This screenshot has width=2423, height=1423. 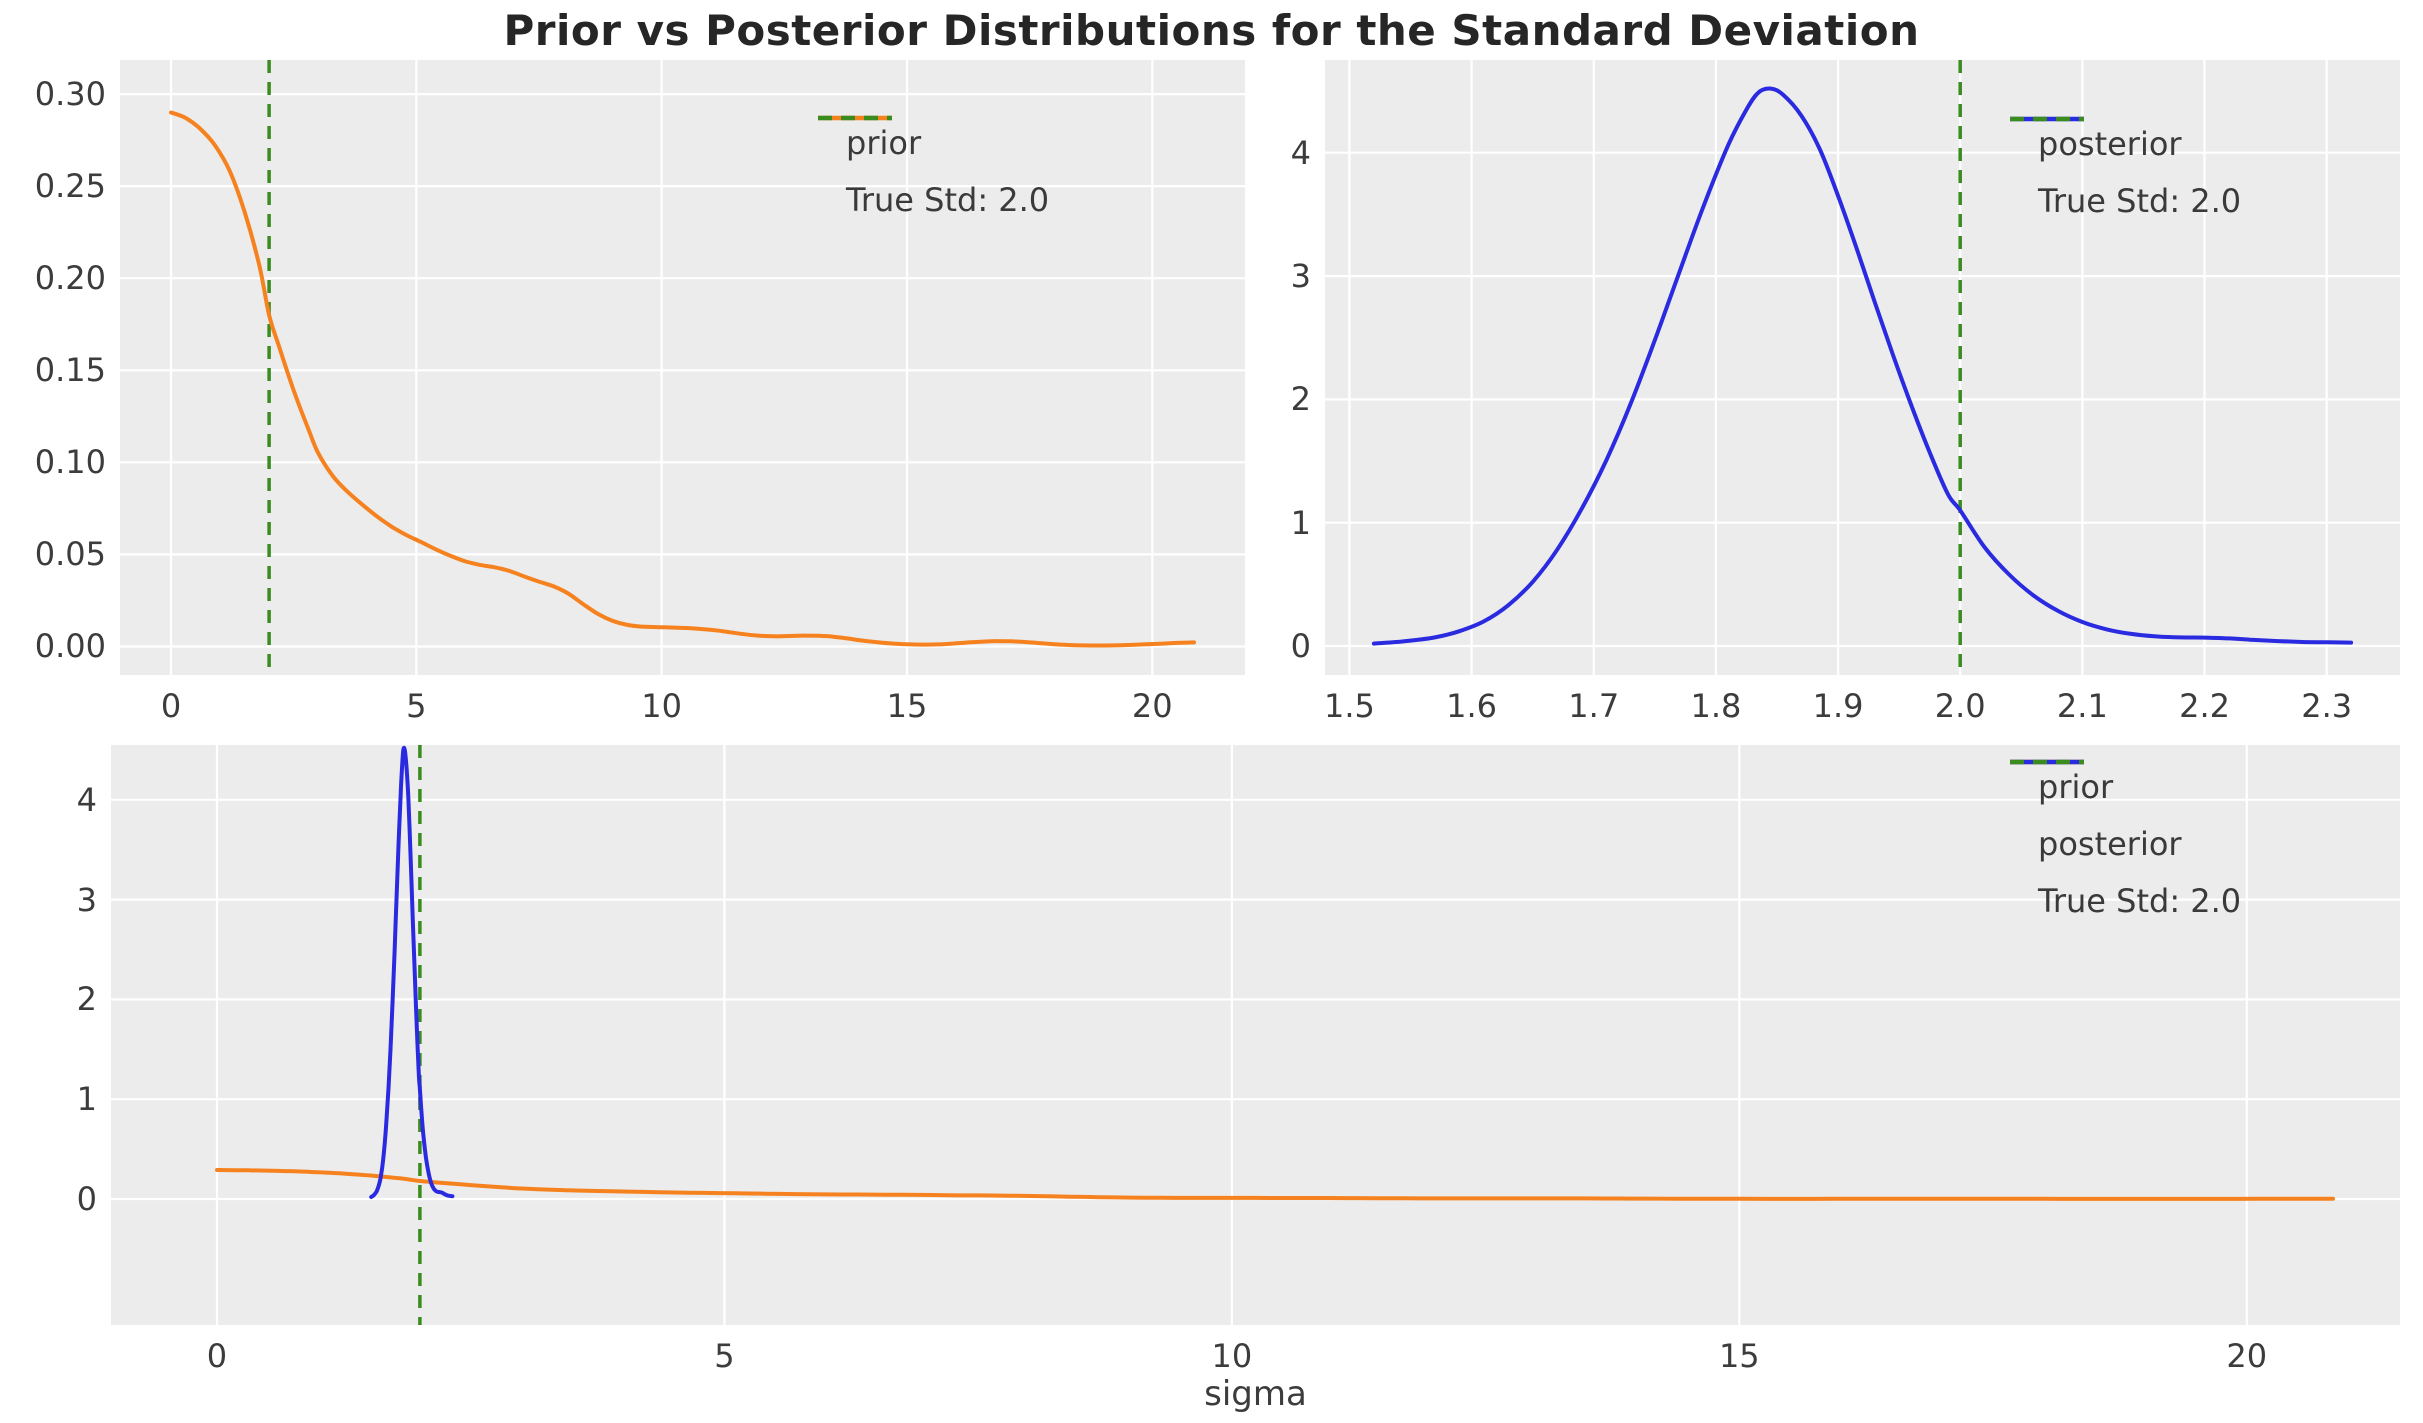 What do you see at coordinates (70, 278) in the screenshot?
I see `y-tick-label: 0.20` at bounding box center [70, 278].